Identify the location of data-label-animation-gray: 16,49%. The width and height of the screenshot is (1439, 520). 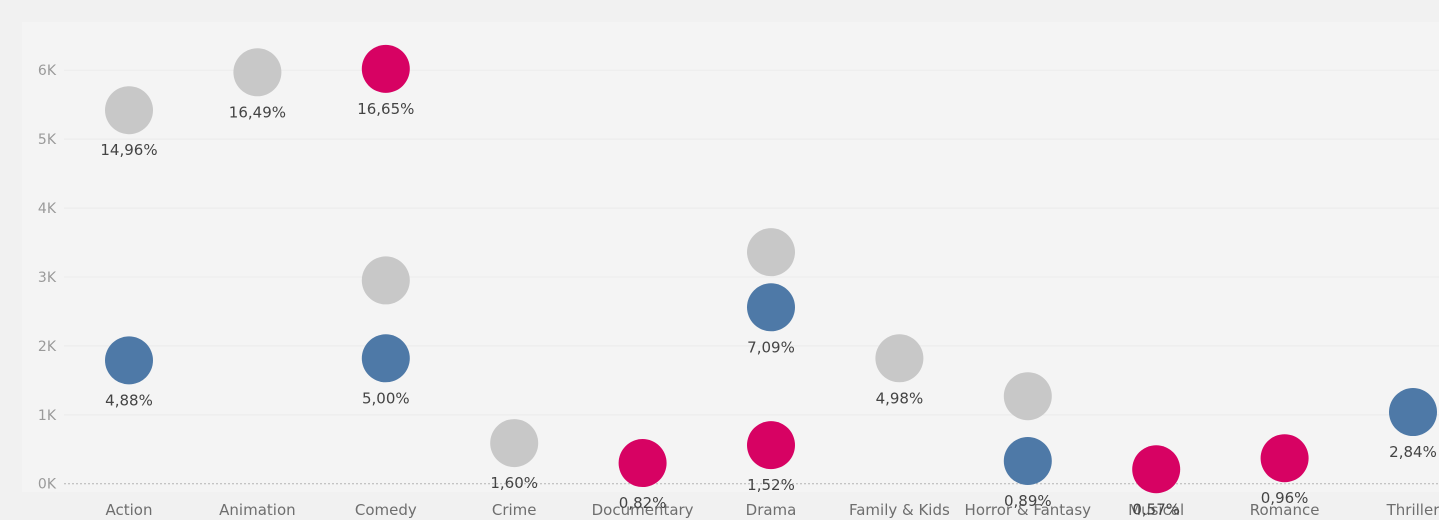
(257, 112).